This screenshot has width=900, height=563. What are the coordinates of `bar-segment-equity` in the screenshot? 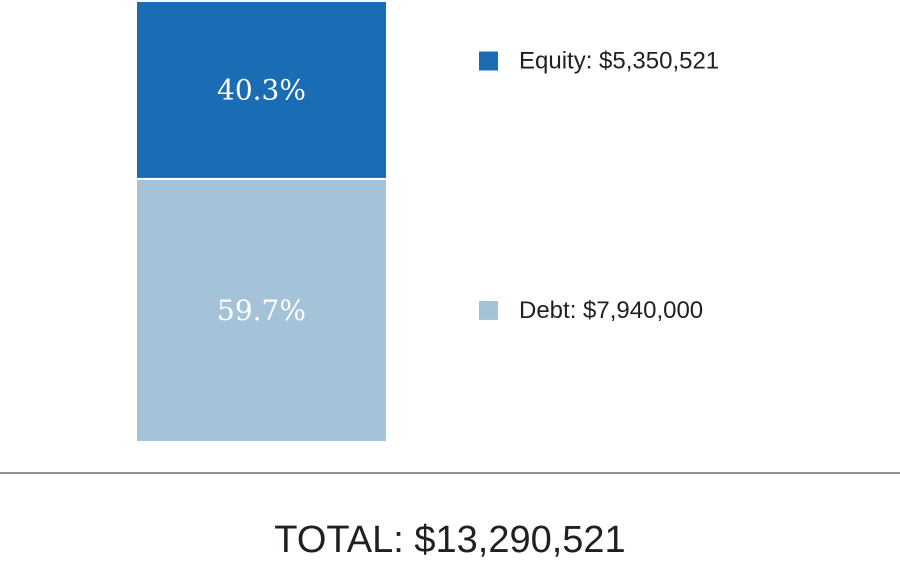 It's located at (261, 90).